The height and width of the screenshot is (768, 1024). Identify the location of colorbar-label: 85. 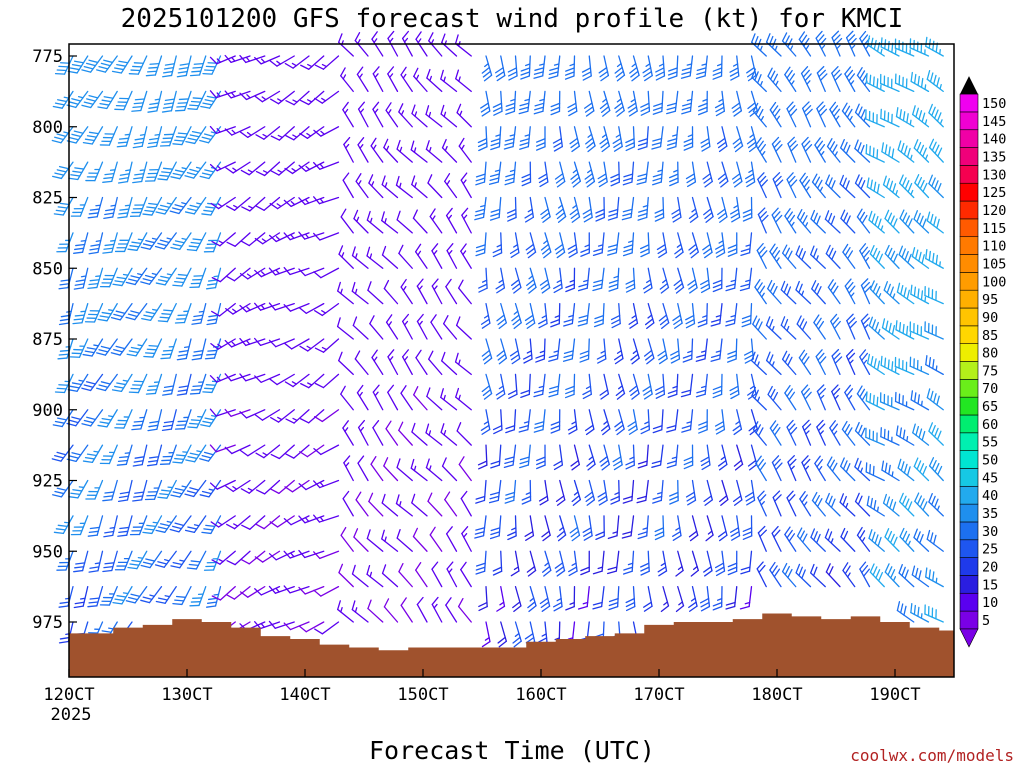
(990, 336).